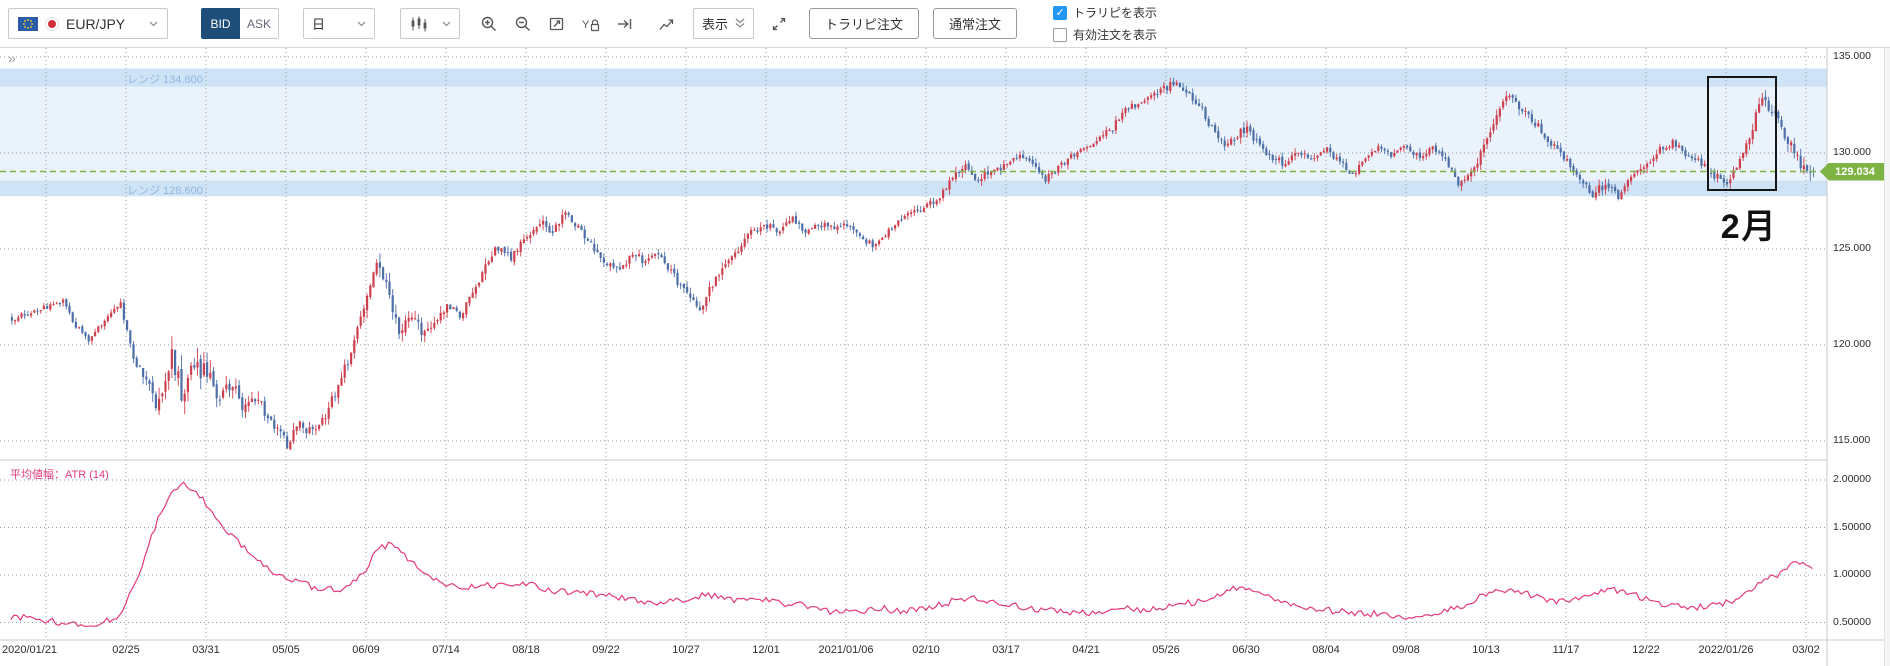  I want to click on time-axis-label: 12/22, so click(1646, 650).